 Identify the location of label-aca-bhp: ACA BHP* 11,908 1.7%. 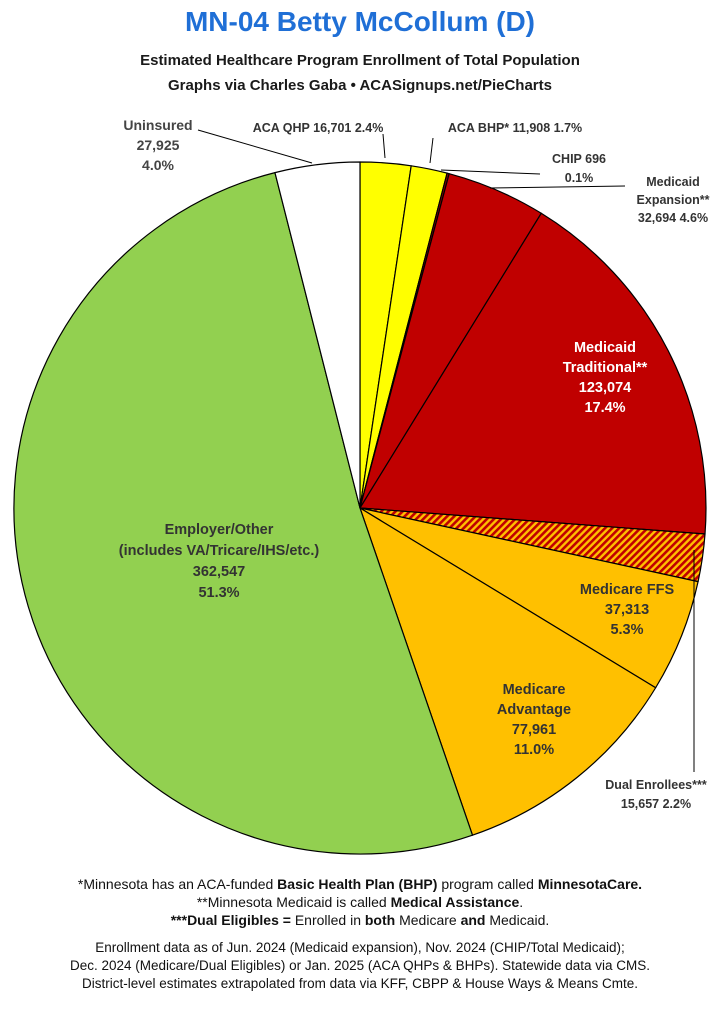
(515, 128).